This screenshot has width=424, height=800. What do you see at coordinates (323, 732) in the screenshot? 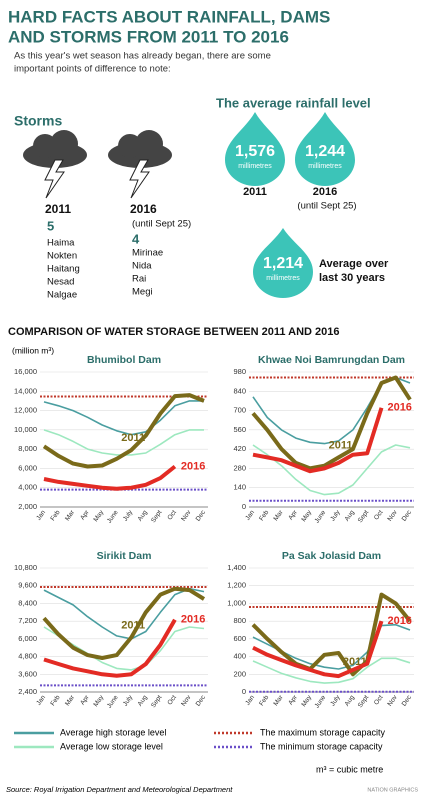
I see `legend-label: The maximum storage capacity` at bounding box center [323, 732].